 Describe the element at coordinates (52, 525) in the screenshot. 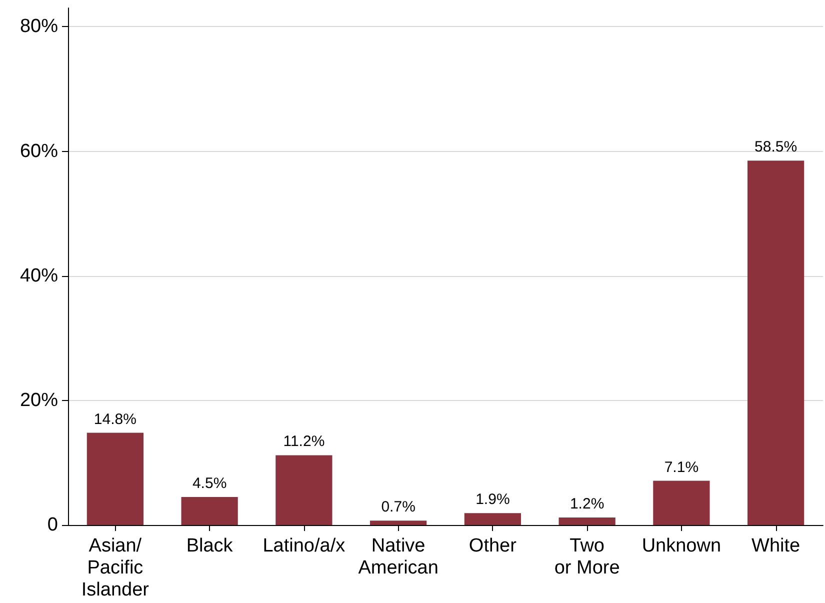

I see `y-tick-label: 0` at that location.